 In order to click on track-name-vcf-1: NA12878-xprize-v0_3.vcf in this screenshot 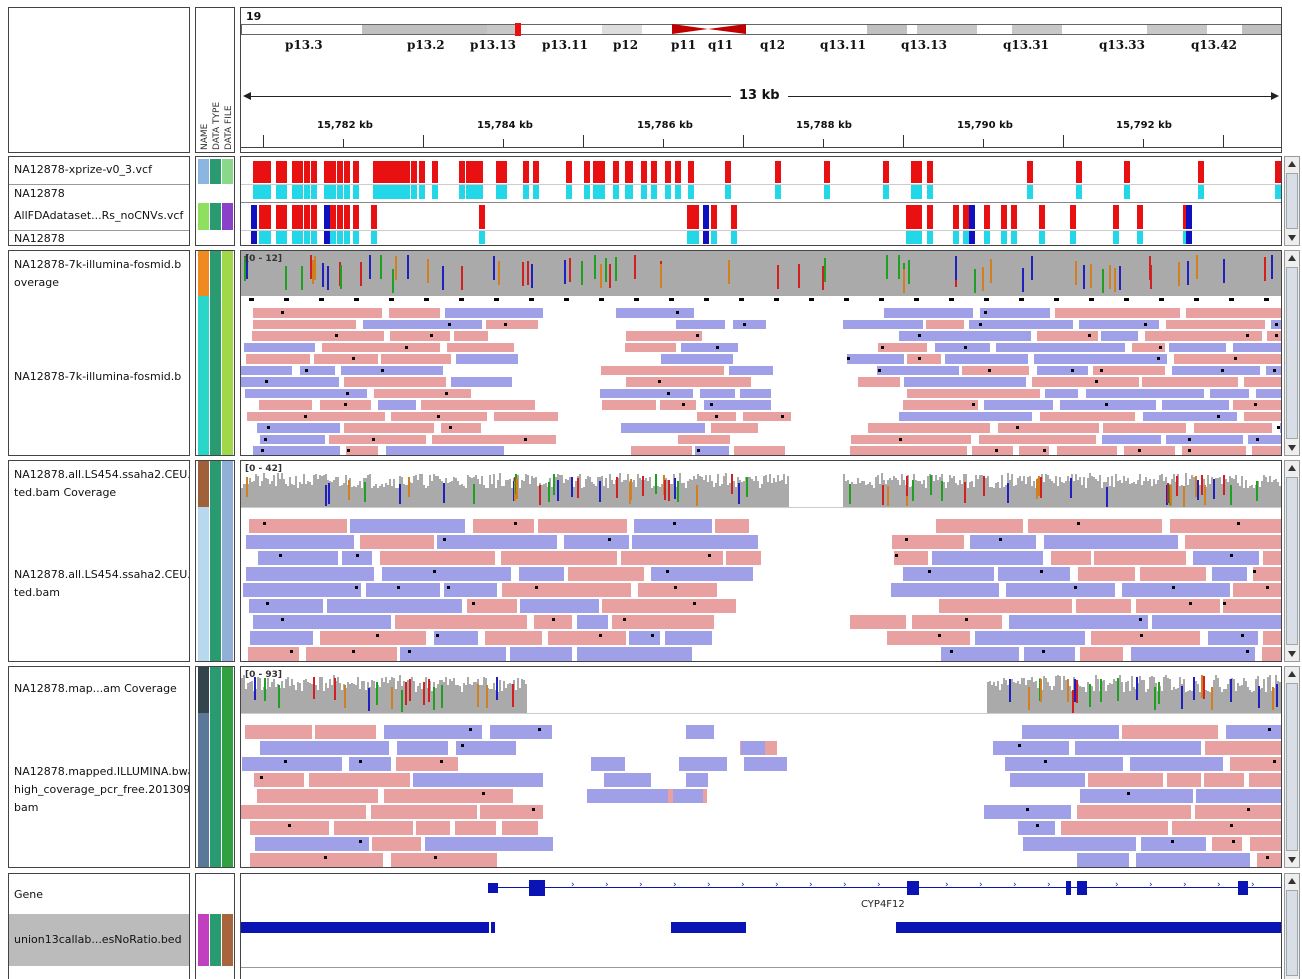, I will do `click(83, 169)`.